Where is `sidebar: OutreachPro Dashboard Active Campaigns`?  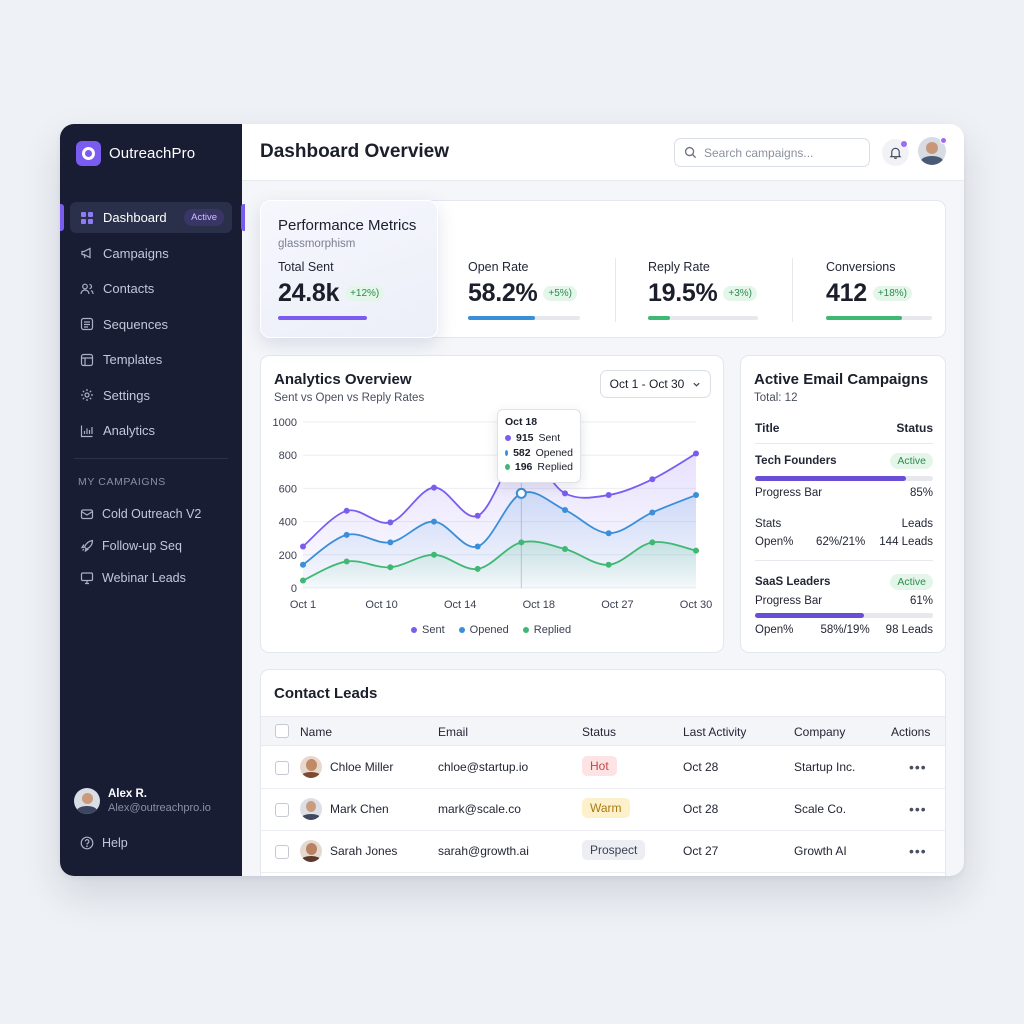 sidebar: OutreachPro Dashboard Active Campaigns is located at coordinates (152, 500).